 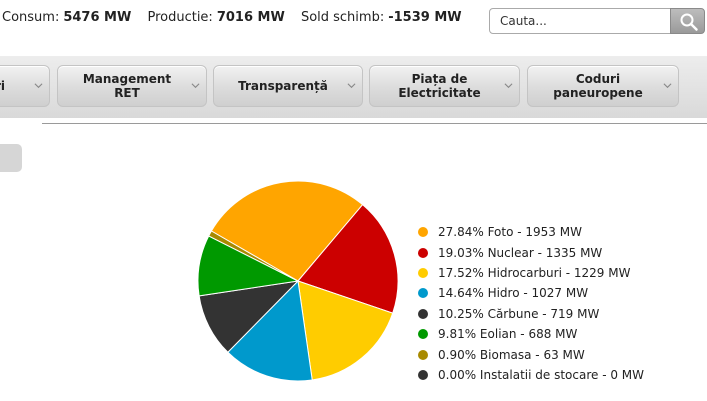 I want to click on consum-label: Consum:, so click(x=31, y=17).